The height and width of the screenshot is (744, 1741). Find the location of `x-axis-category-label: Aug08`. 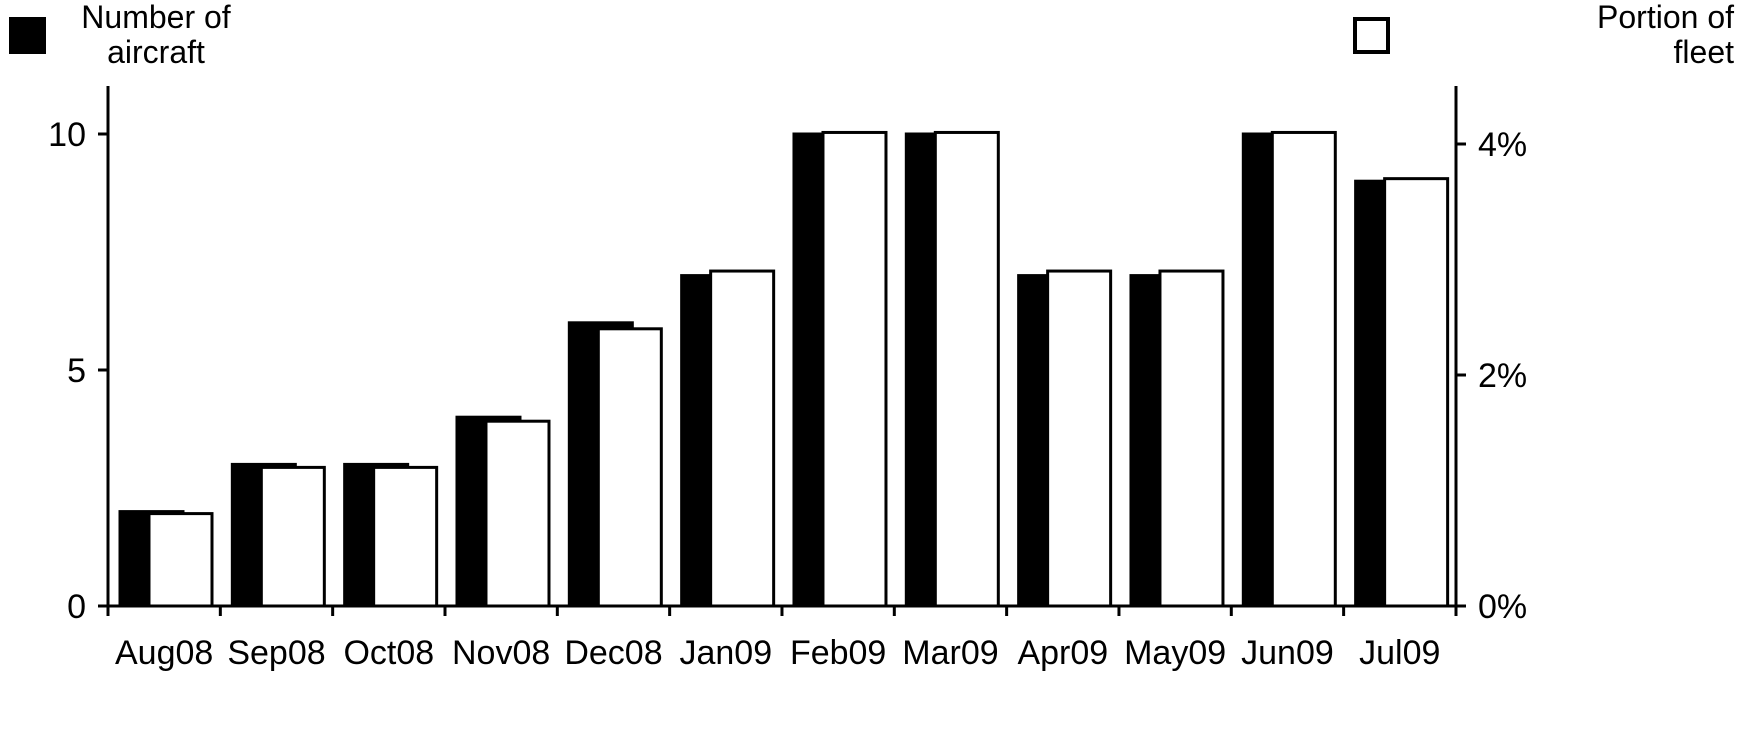

x-axis-category-label: Aug08 is located at coordinates (164, 653).